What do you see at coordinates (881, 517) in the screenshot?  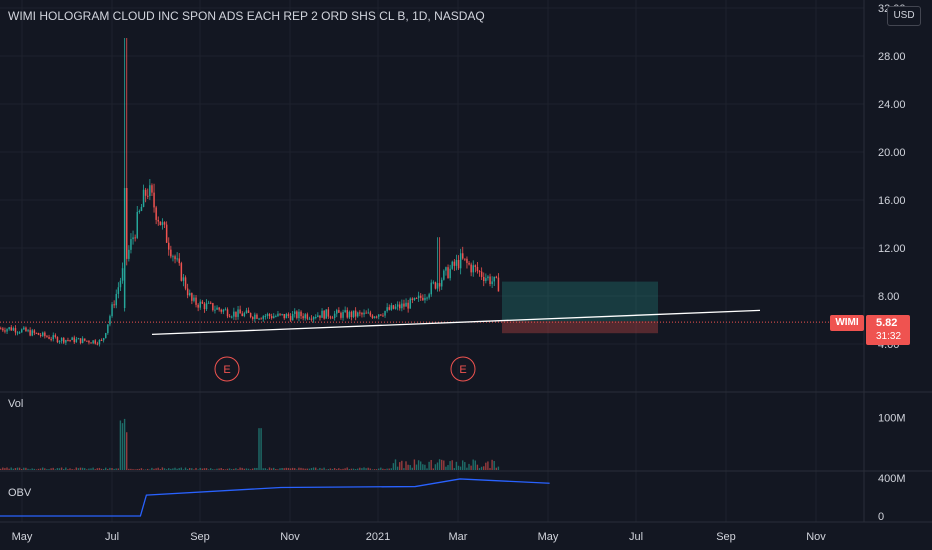 I see `y-tick-label: 0` at bounding box center [881, 517].